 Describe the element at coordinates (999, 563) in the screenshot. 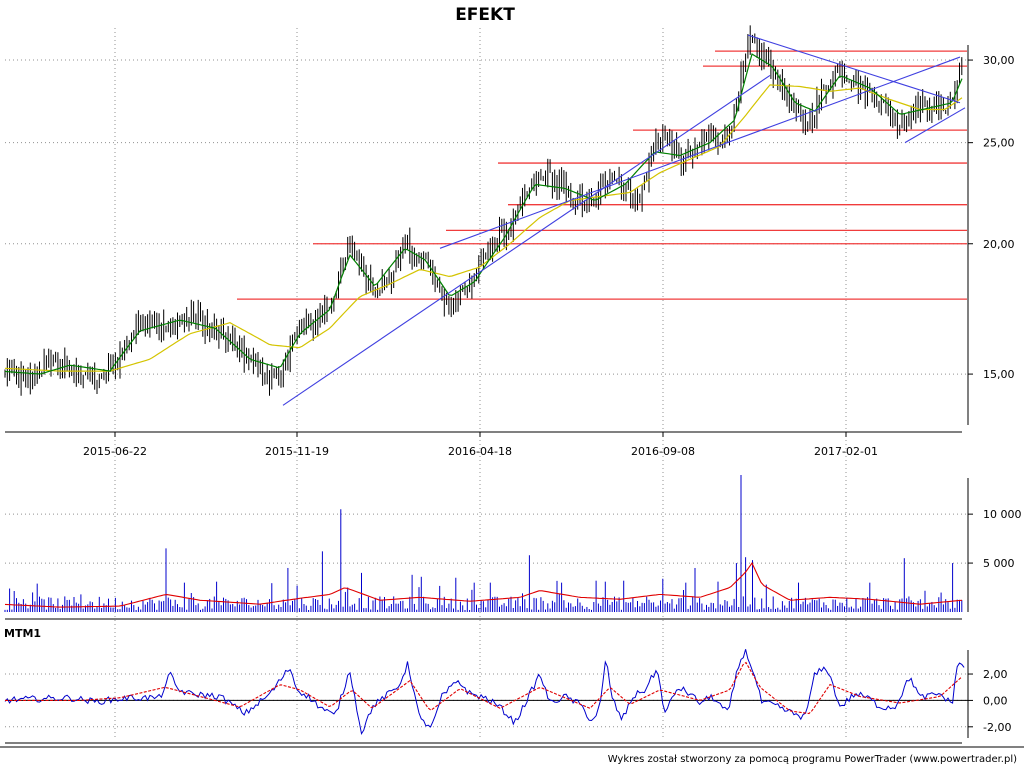

I see `y-tick-label: 5 000` at that location.